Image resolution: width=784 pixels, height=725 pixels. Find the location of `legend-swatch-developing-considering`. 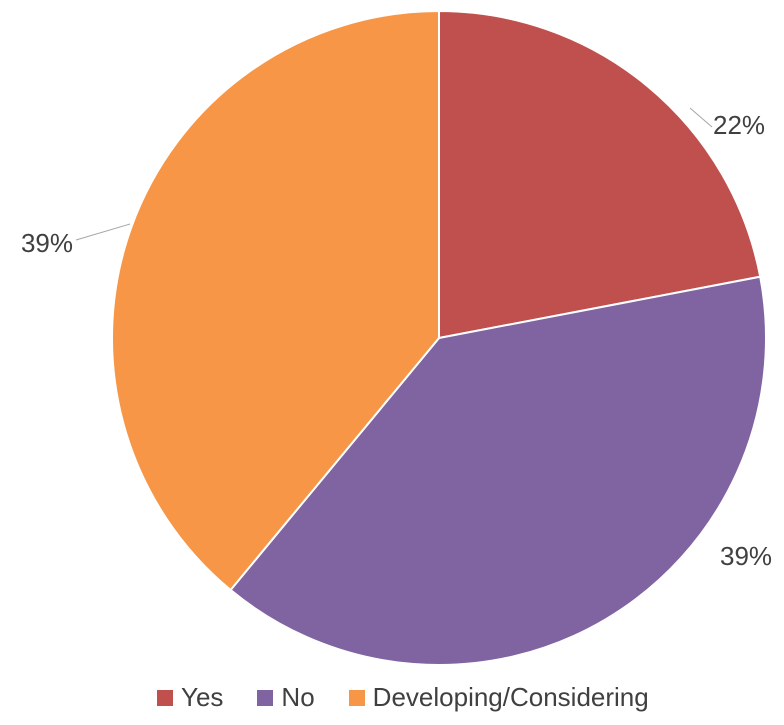

legend-swatch-developing-considering is located at coordinates (356, 697).